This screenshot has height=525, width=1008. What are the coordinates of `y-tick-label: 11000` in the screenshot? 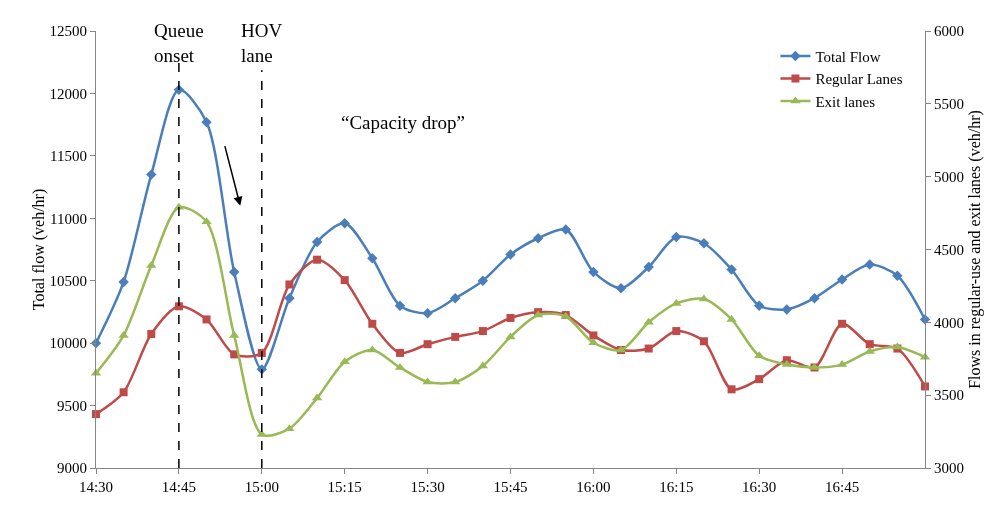 It's located at (68, 218).